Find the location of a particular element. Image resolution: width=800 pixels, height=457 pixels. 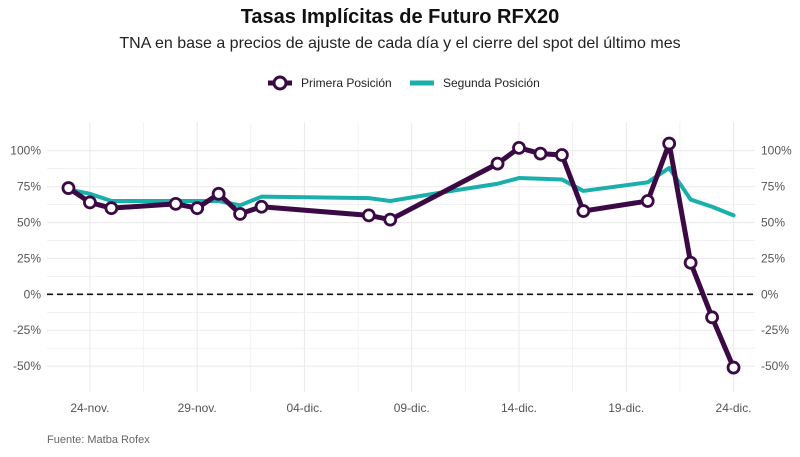

y-tick-label-right: 100% is located at coordinates (776, 151).